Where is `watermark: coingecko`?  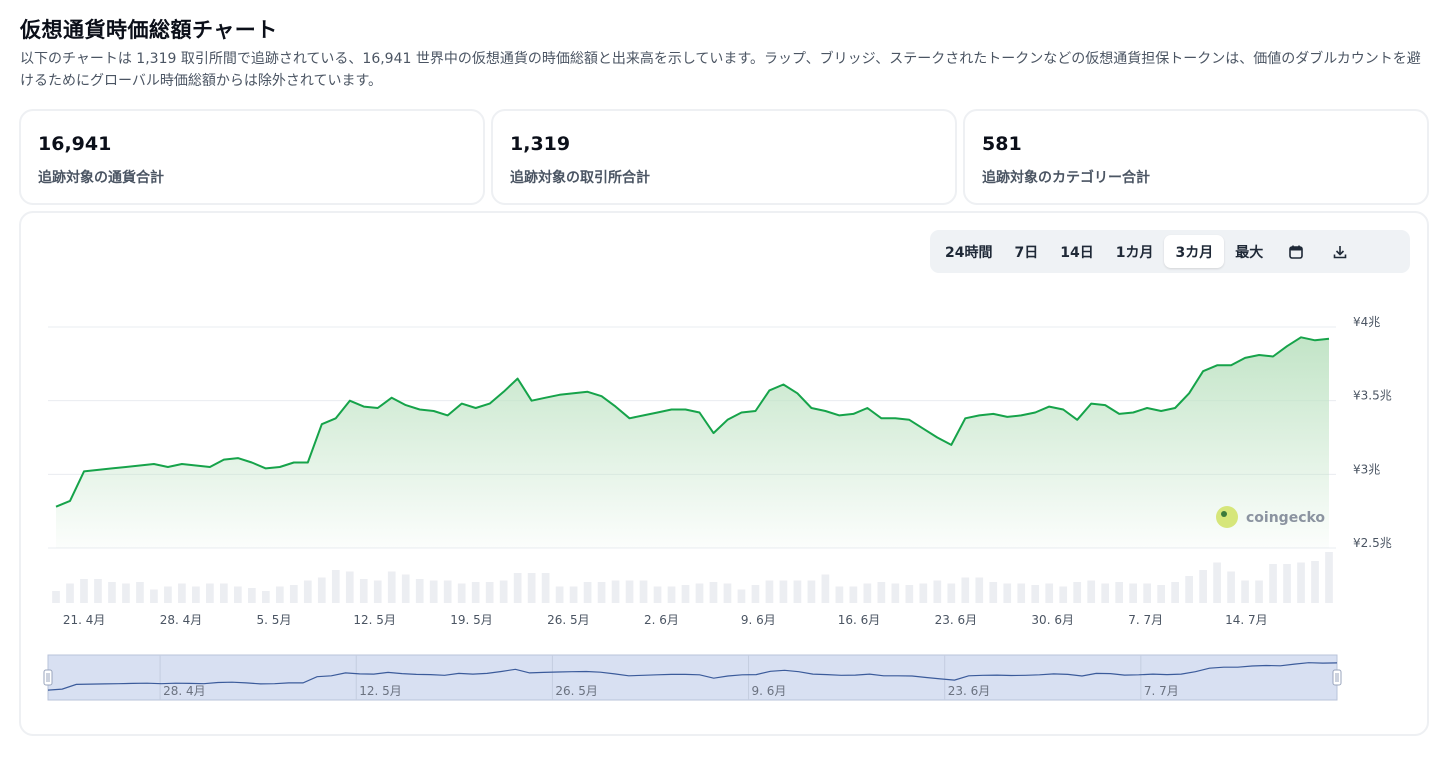
watermark: coingecko is located at coordinates (1270, 517).